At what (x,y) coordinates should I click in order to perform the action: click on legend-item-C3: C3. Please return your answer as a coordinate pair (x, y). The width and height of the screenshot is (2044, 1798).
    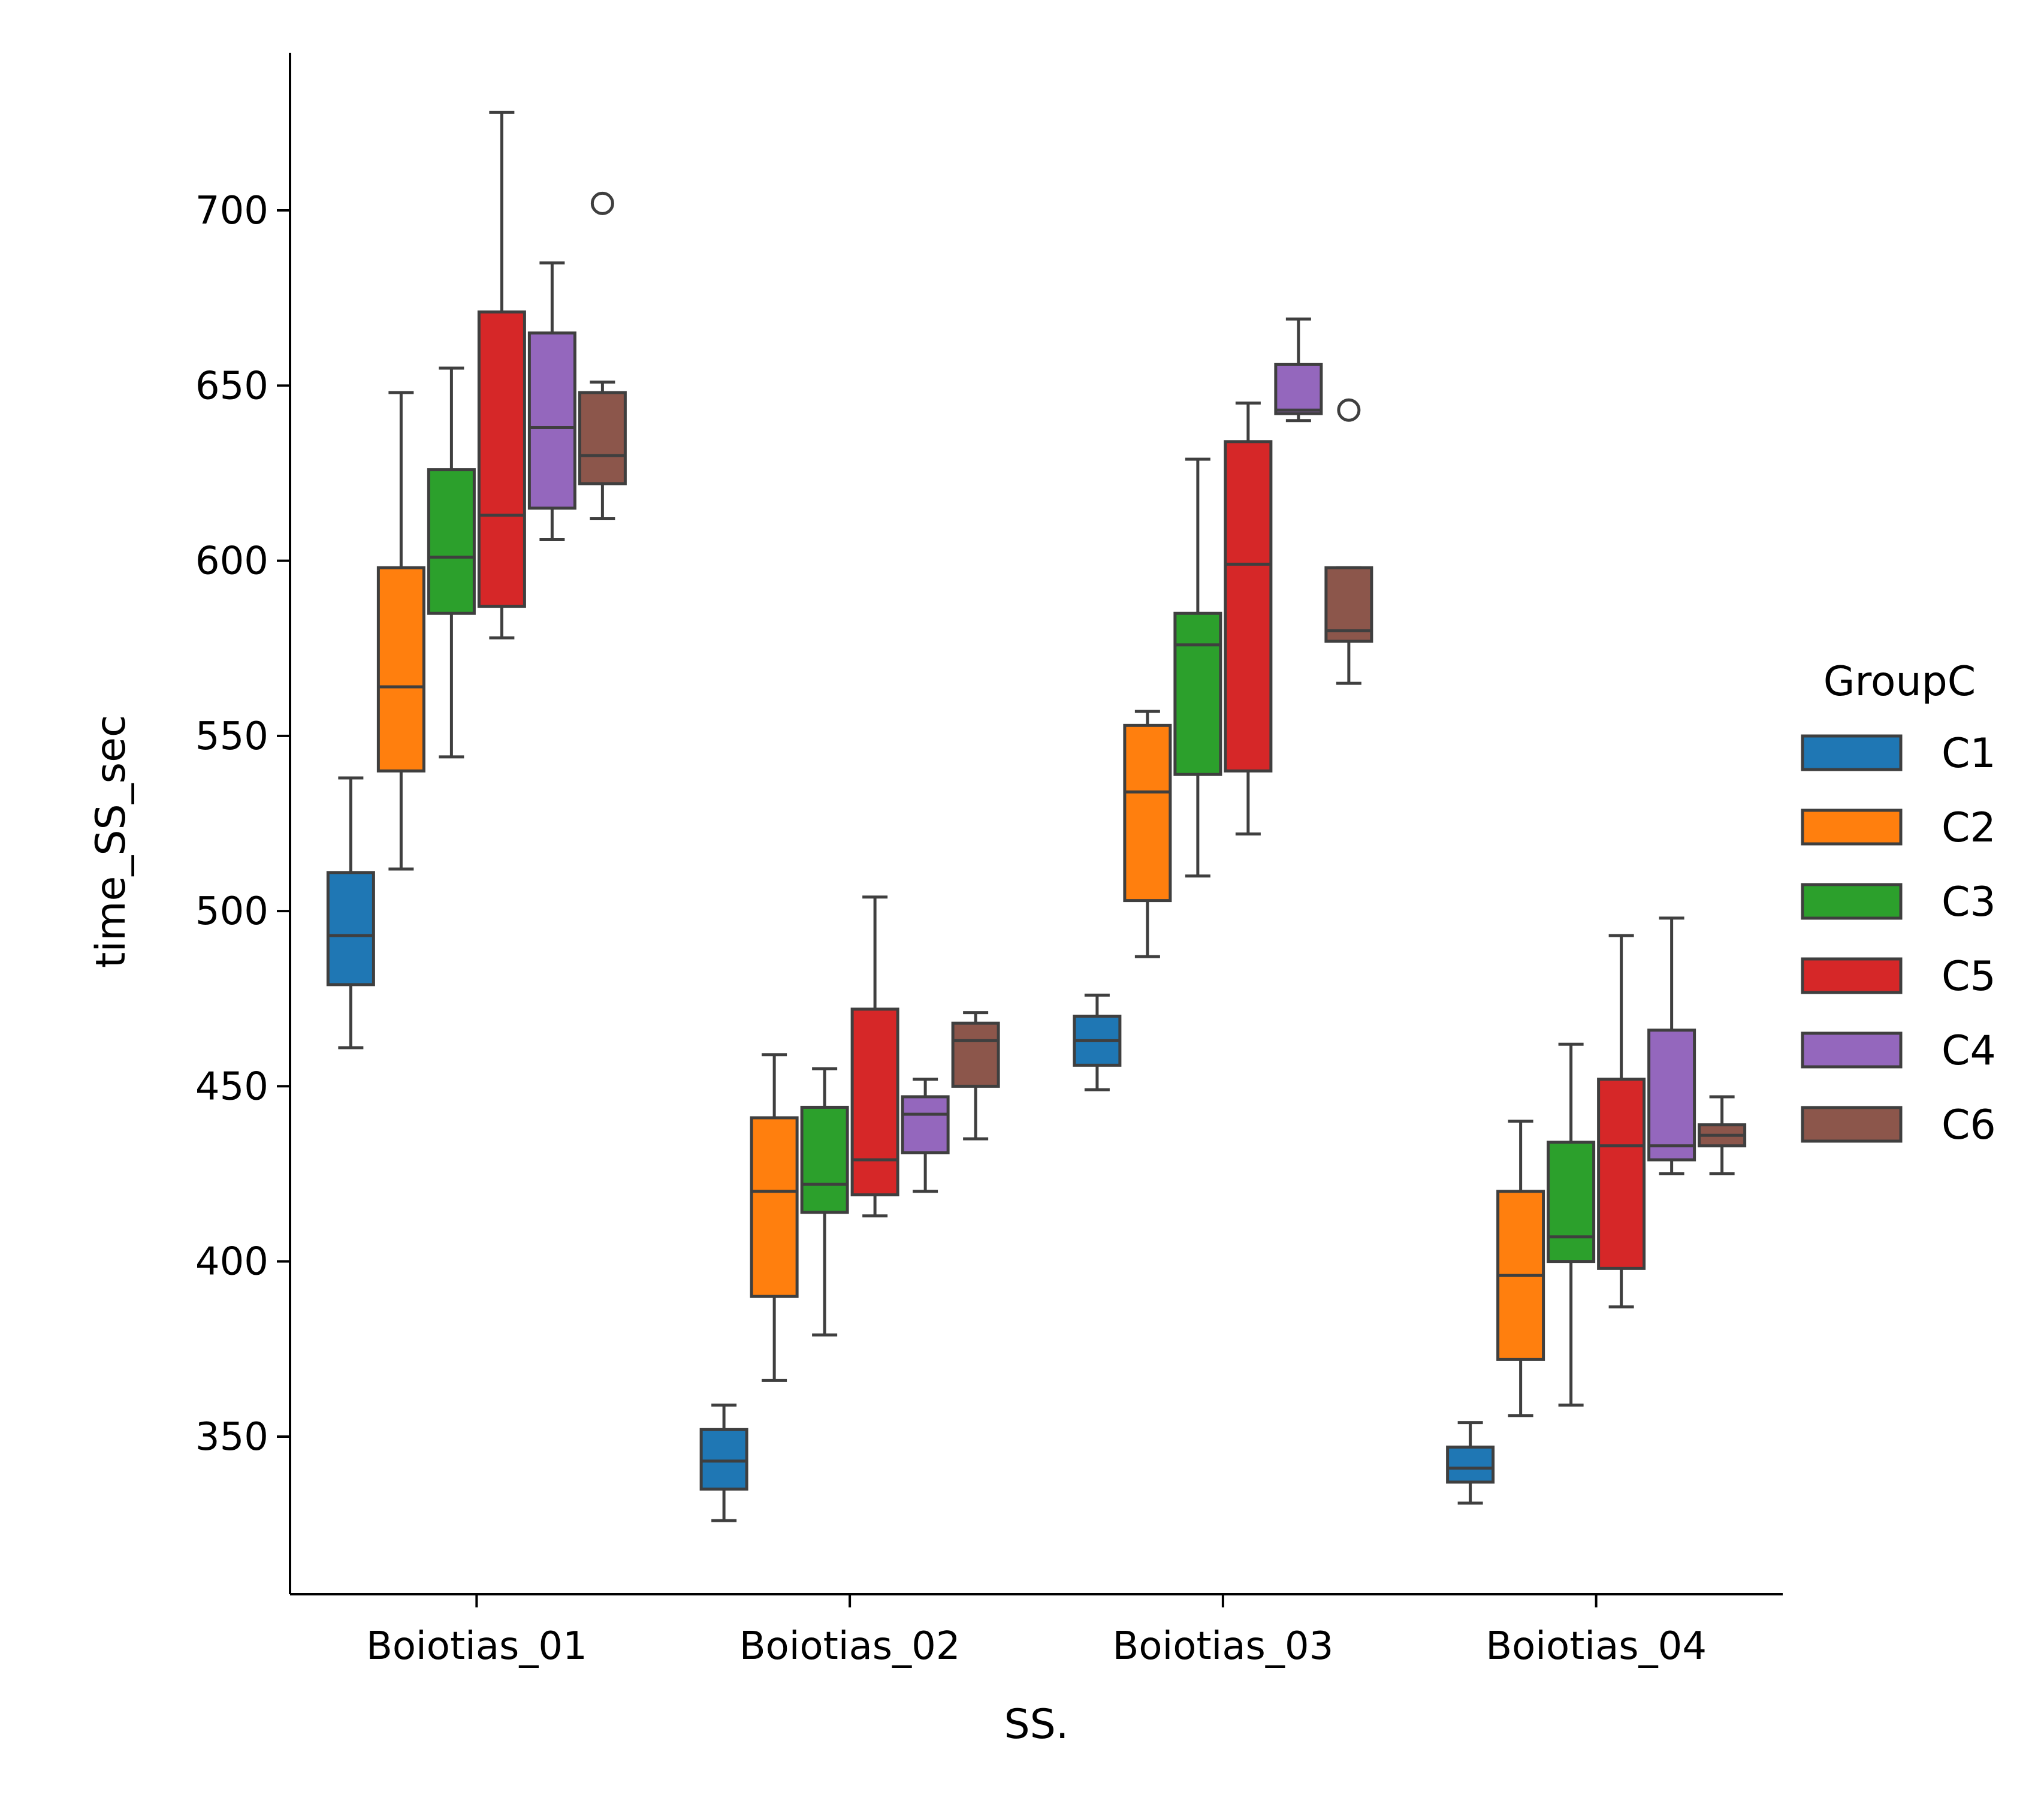
    Looking at the image, I should click on (1899, 902).